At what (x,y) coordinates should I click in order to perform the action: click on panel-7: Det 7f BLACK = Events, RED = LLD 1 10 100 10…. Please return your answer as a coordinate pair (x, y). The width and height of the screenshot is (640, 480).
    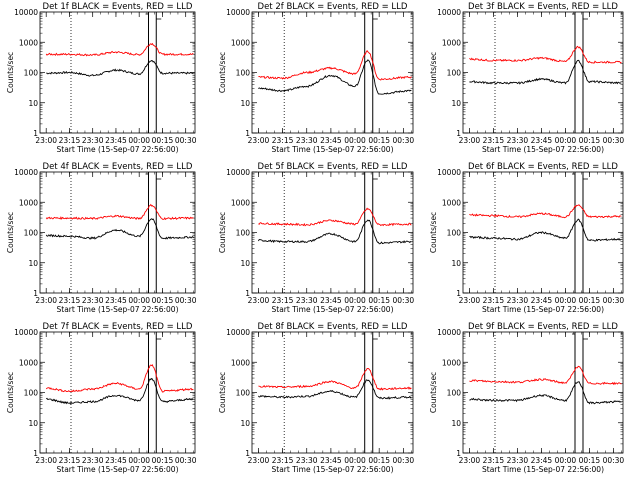
    Looking at the image, I should click on (101, 398).